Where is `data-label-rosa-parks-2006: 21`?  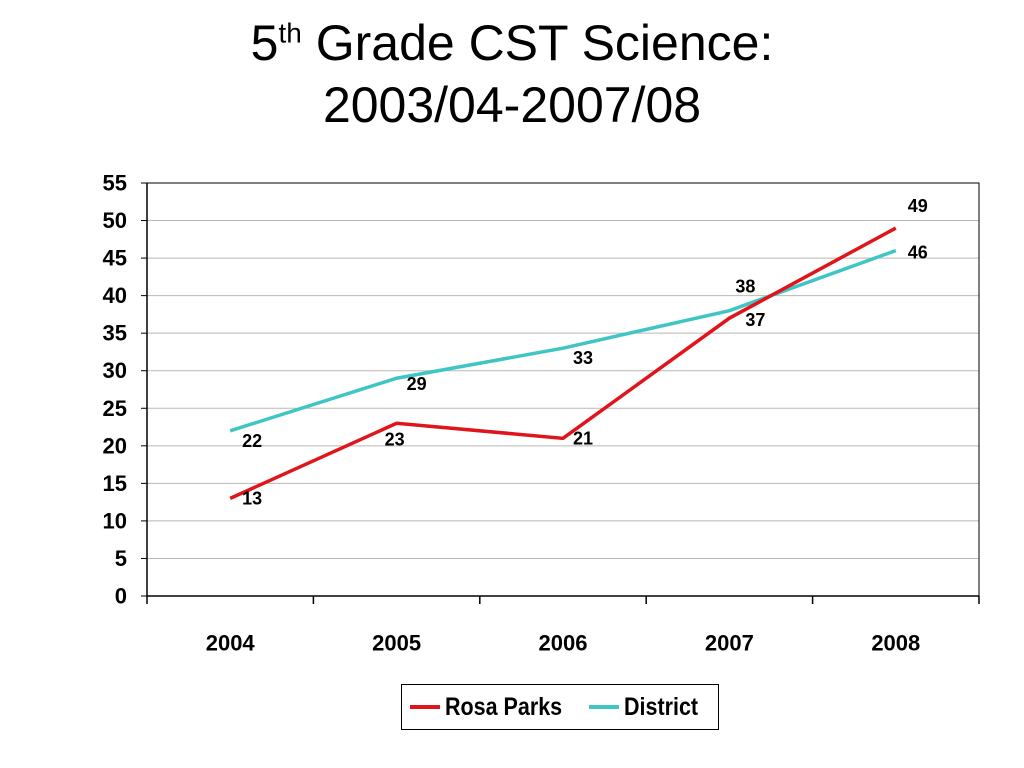
data-label-rosa-parks-2006: 21 is located at coordinates (583, 438).